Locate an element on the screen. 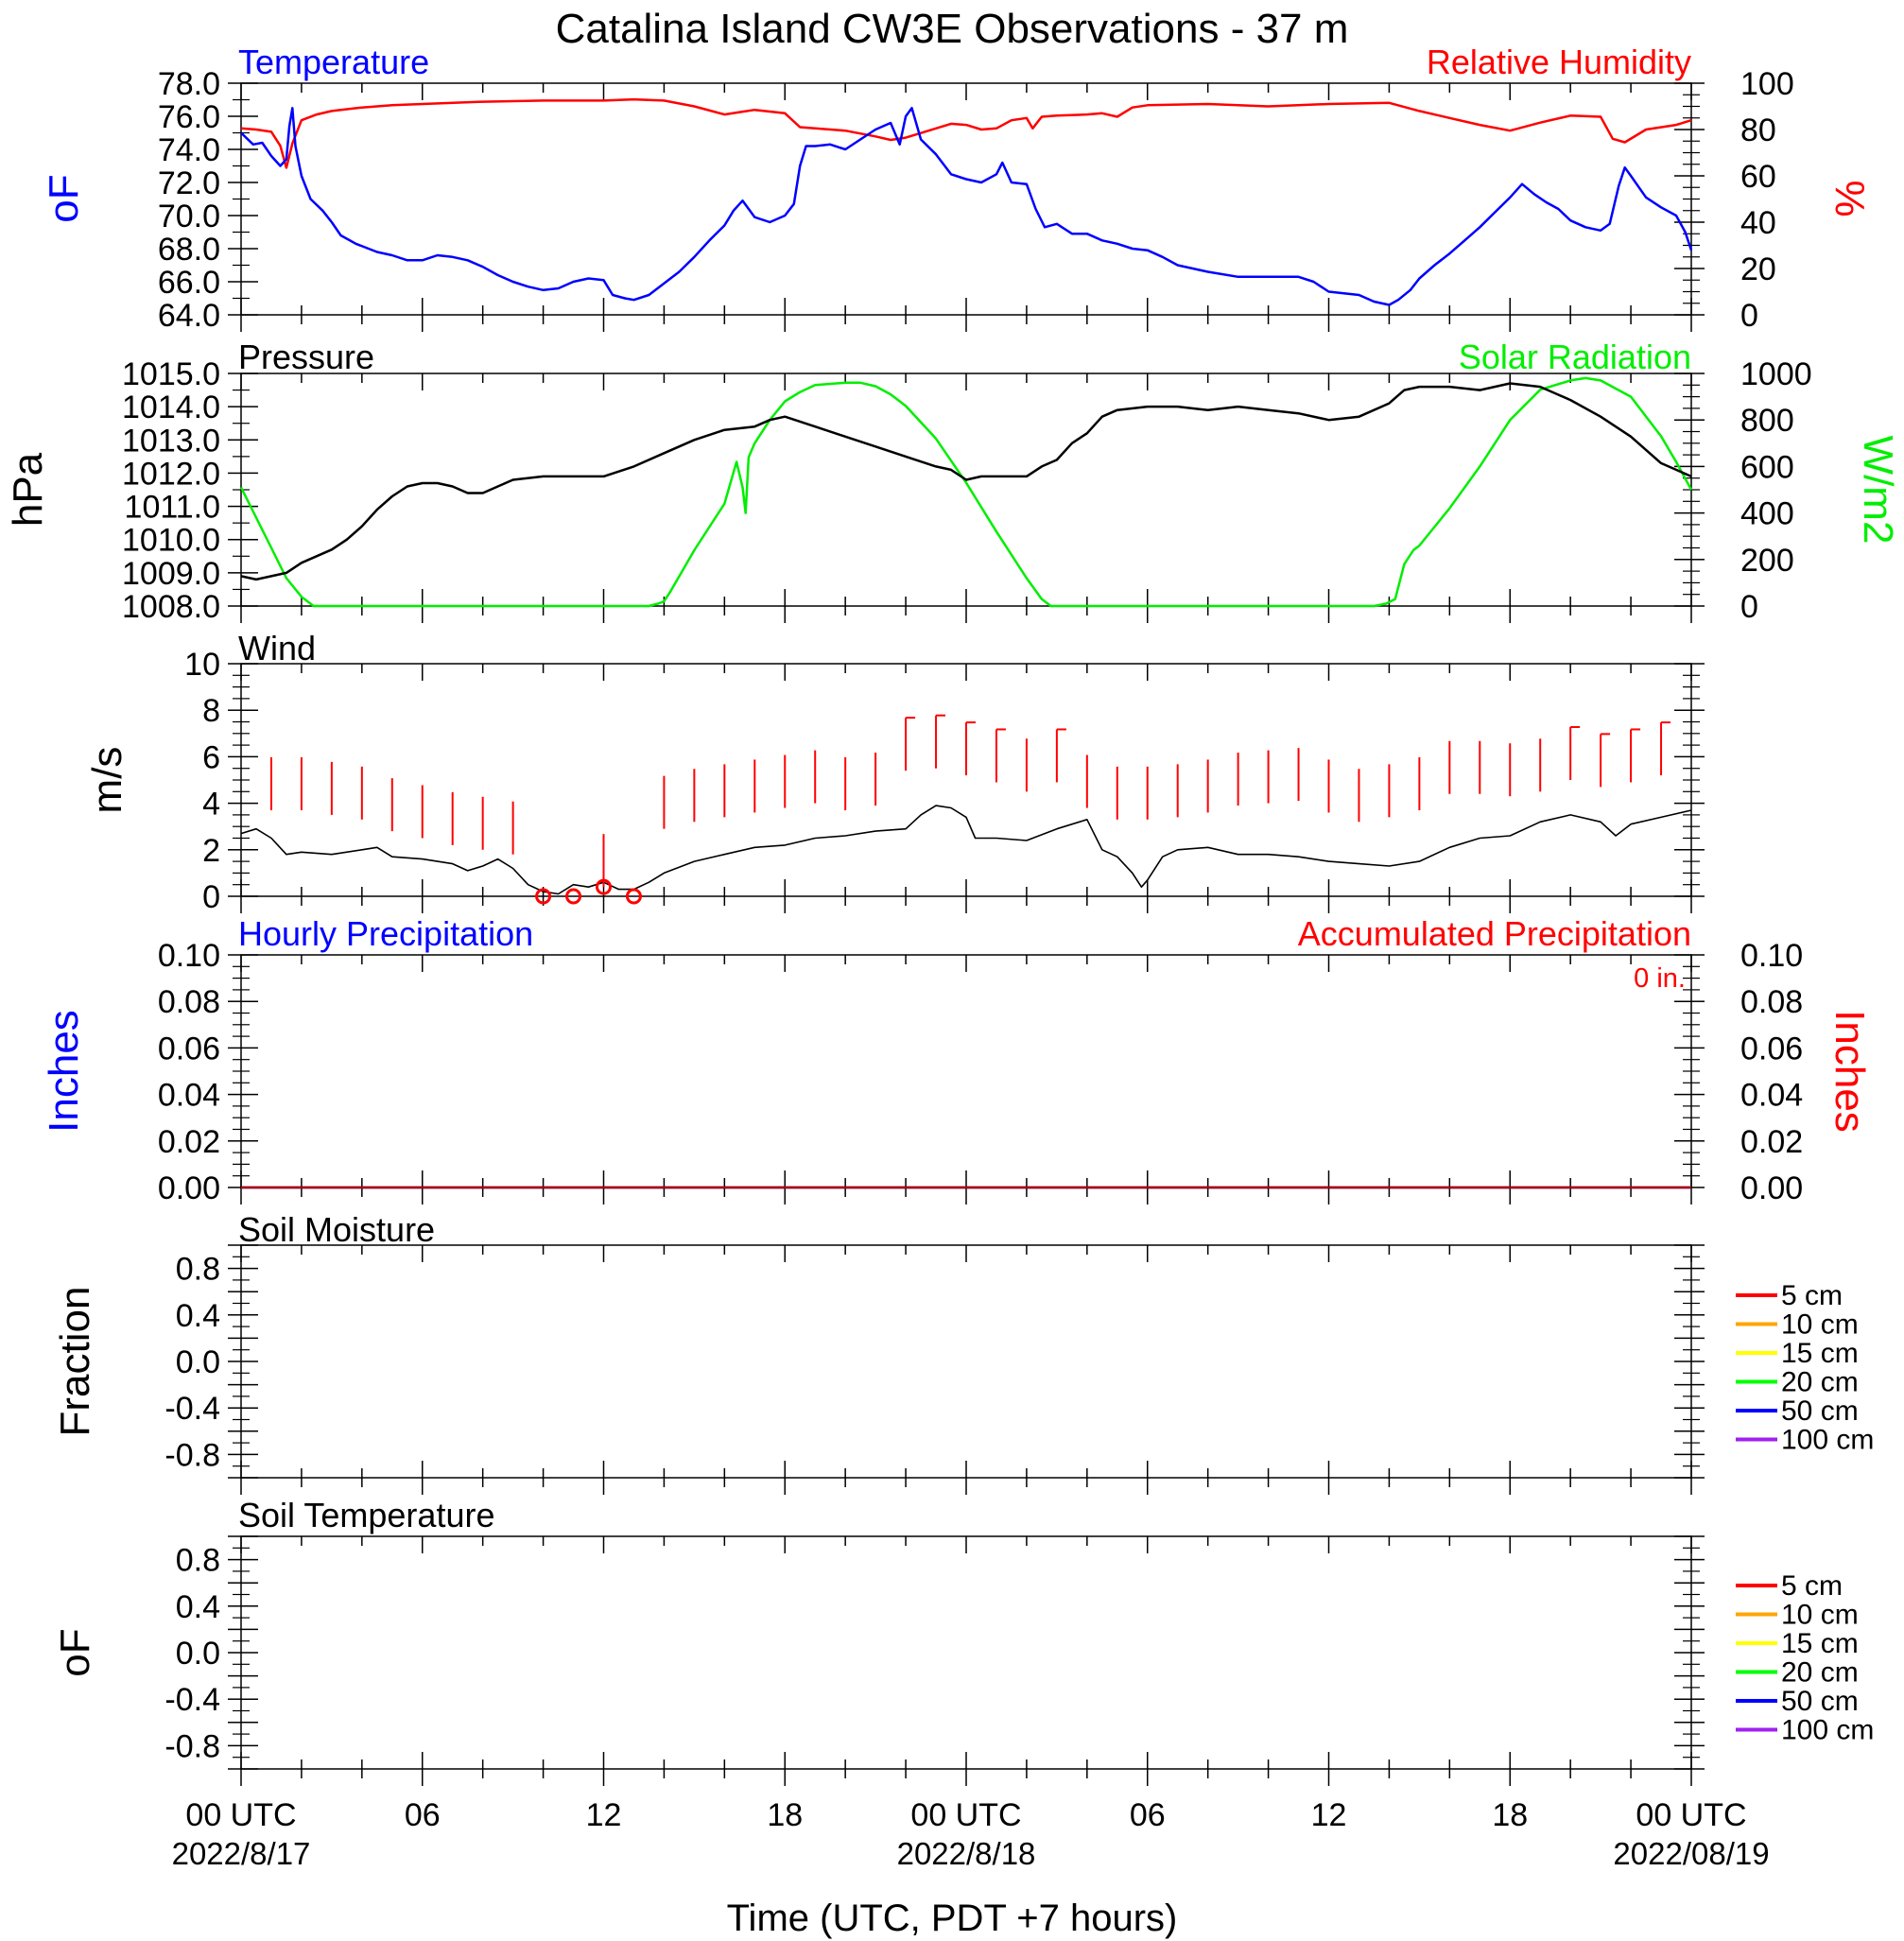 Image resolution: width=1904 pixels, height=1941 pixels. chart-title: Catalina Island CW3E Observations - 37 m is located at coordinates (952, 29).